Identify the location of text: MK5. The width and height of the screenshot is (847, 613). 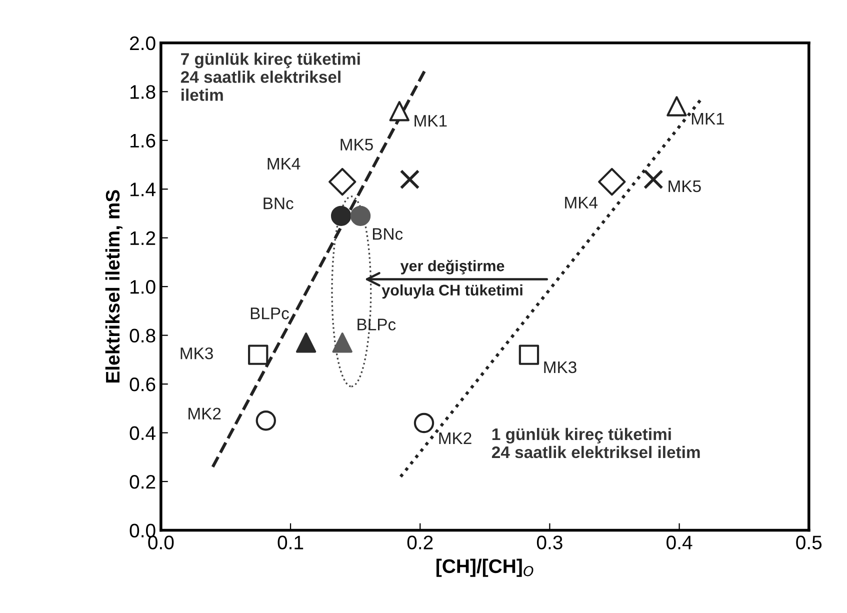
(356, 144).